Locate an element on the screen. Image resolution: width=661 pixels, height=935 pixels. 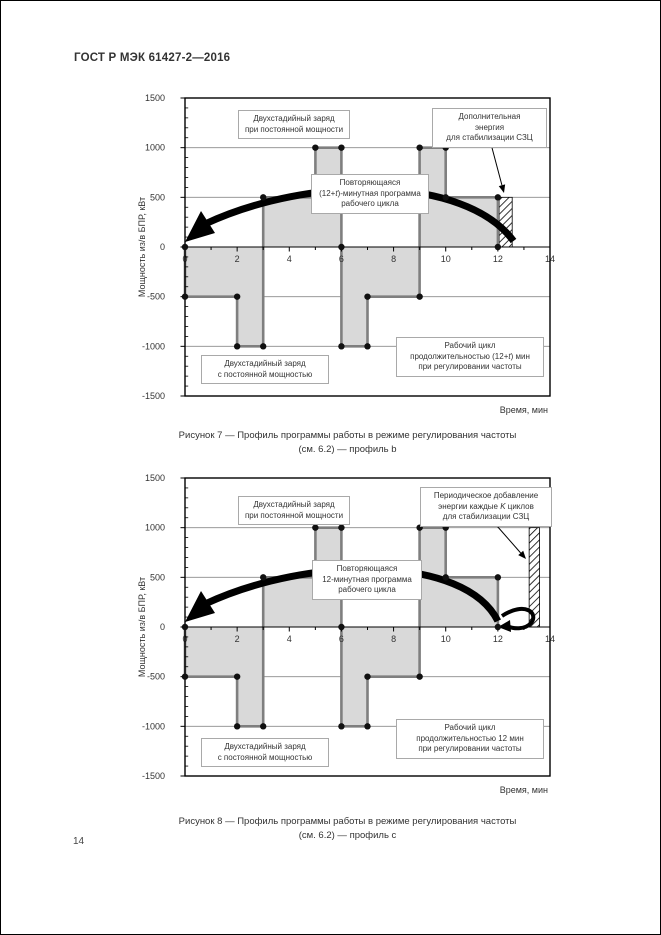
document-header: ГОСТ Р МЭК 61427-2—2016 is located at coordinates (152, 58).